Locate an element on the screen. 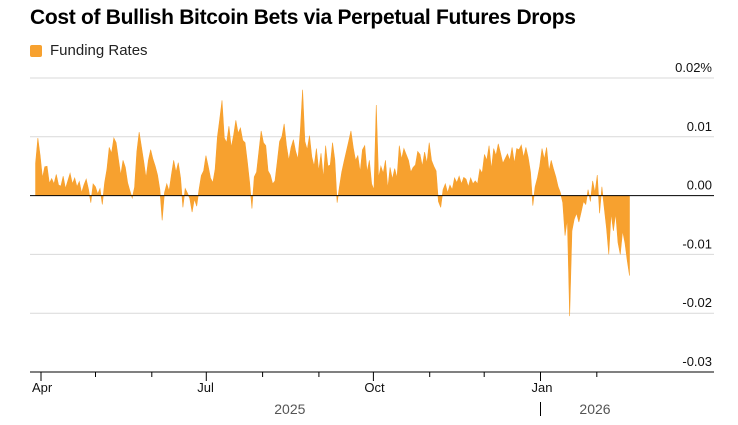 Image resolution: width=738 pixels, height=425 pixels. legend: Funding Rates is located at coordinates (89, 50).